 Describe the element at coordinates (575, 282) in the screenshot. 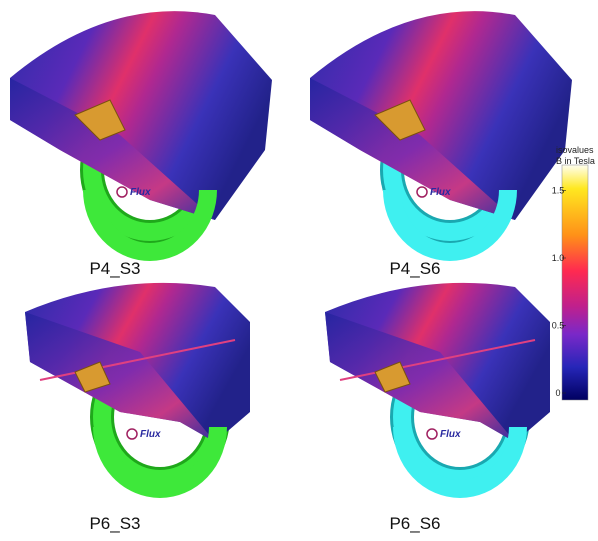

I see `colorbar-gradient` at that location.